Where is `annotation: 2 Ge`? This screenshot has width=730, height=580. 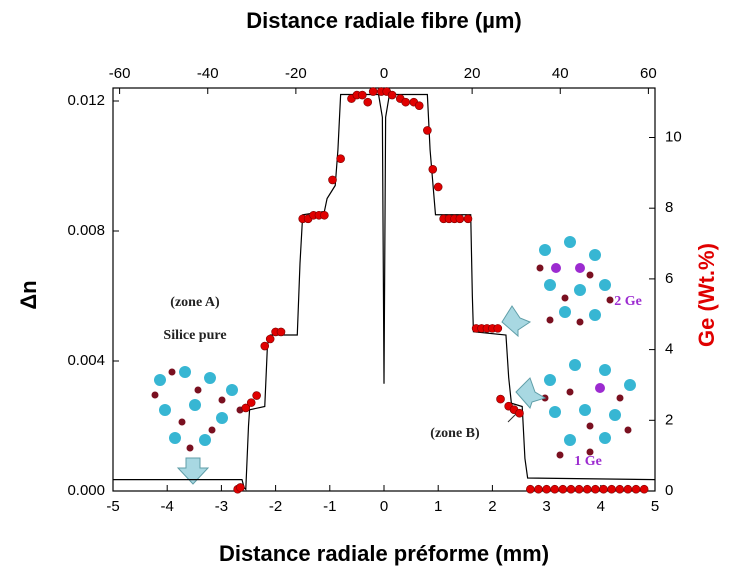 annotation: 2 Ge is located at coordinates (628, 301).